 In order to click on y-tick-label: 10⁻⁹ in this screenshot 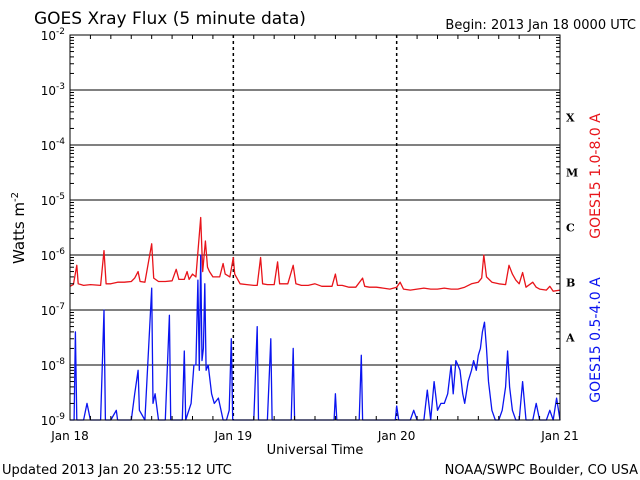, I will do `click(53, 420)`.